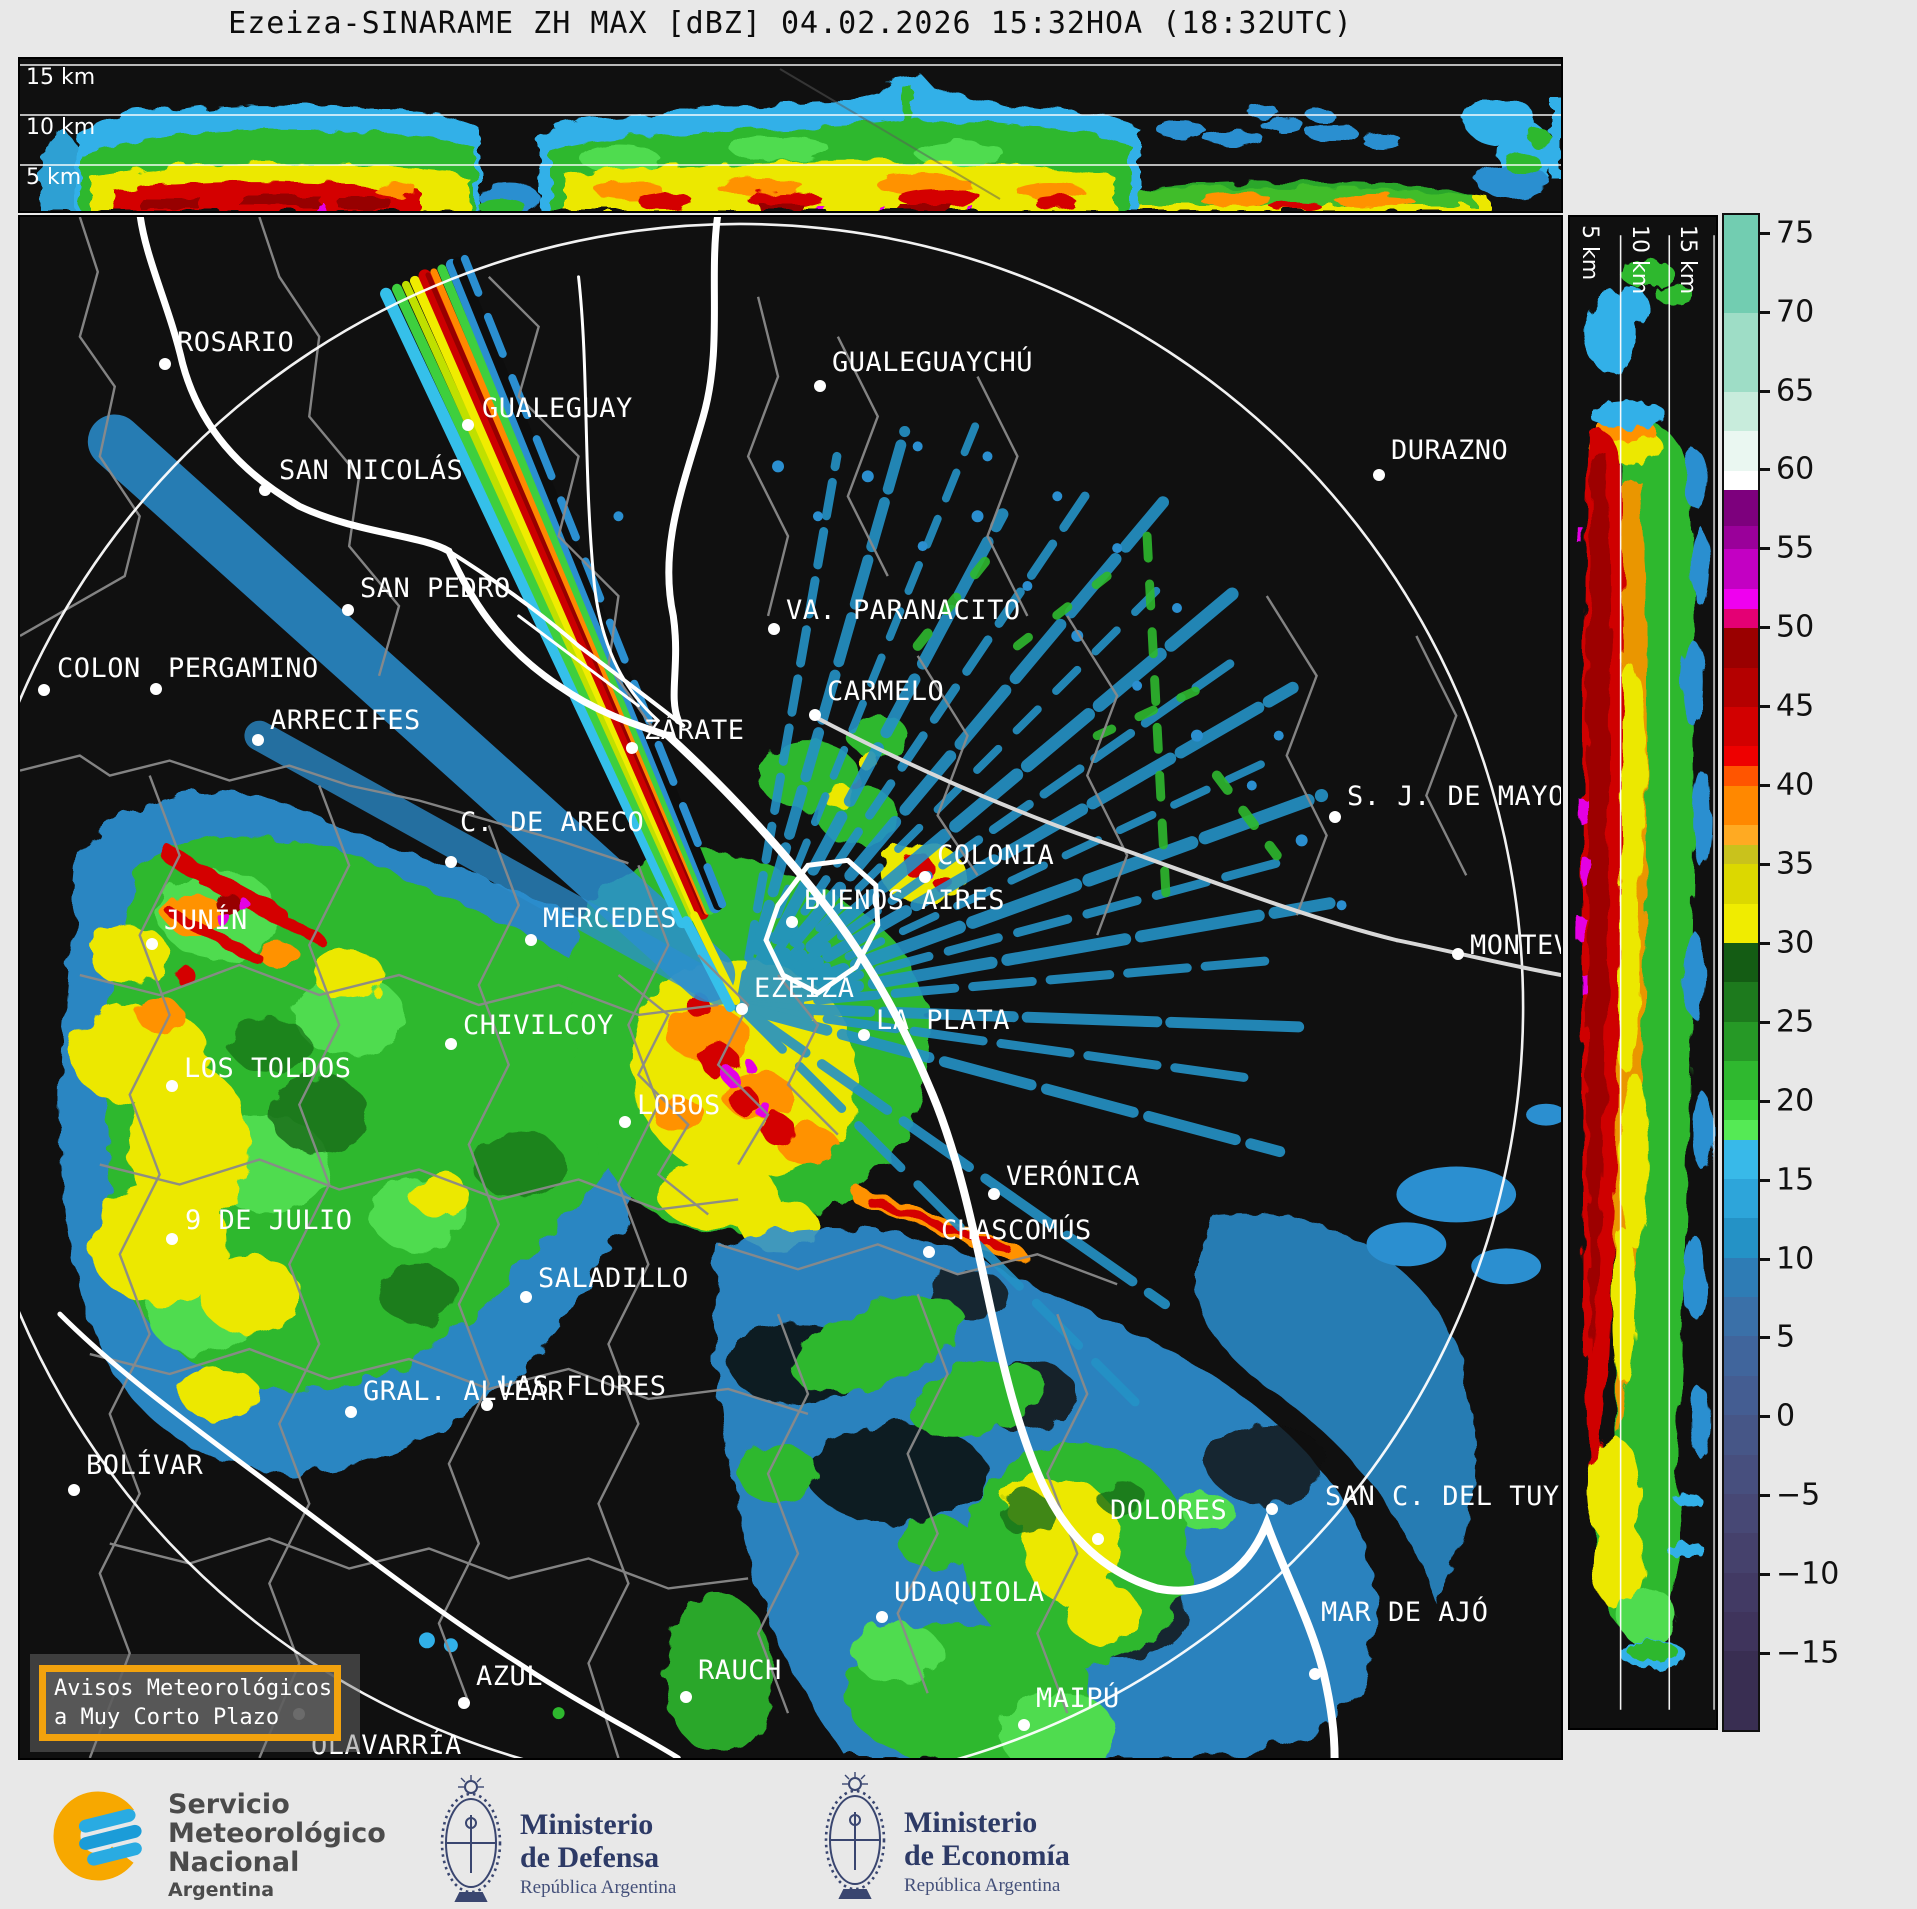  Describe the element at coordinates (822, 926) in the screenshot. I see `buenos-aires-city-outline` at that location.